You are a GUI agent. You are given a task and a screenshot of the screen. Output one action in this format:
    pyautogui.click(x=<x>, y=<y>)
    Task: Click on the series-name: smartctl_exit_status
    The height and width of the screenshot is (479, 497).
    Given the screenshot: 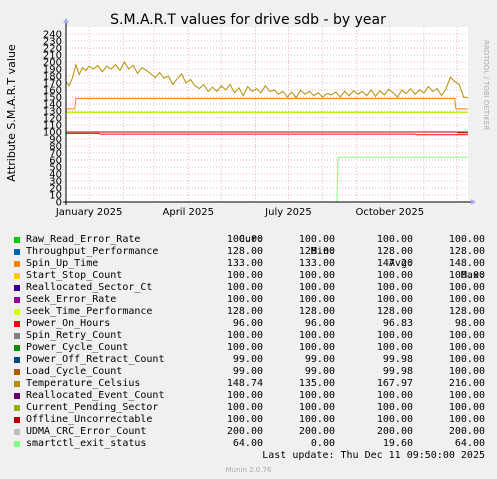 What is the action you would take?
    pyautogui.click(x=86, y=443)
    